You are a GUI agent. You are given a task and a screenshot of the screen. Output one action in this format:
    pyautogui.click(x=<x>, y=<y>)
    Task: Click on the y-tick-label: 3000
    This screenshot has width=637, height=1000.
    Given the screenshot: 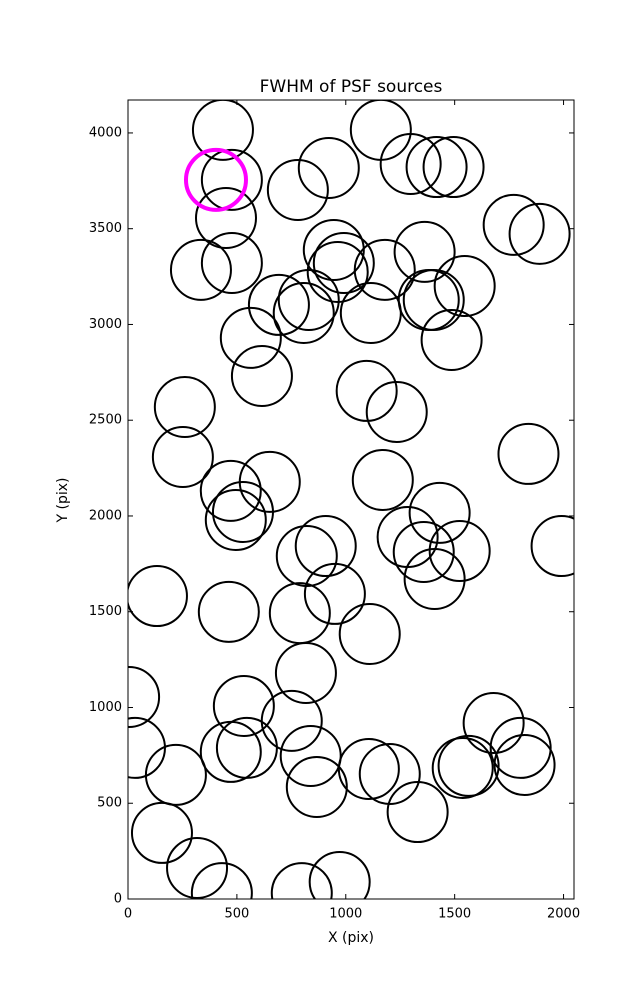 What is the action you would take?
    pyautogui.click(x=105, y=324)
    